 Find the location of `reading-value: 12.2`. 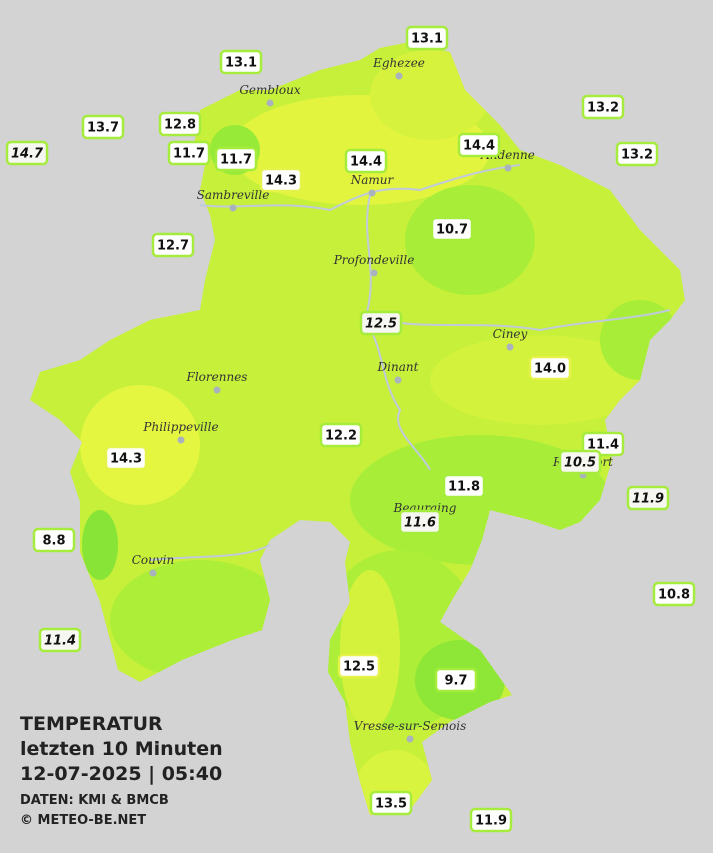

reading-value: 12.2 is located at coordinates (341, 436).